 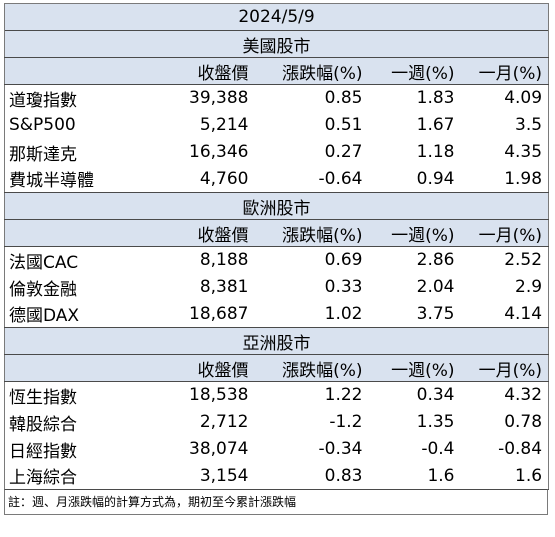 What do you see at coordinates (311, 179) in the screenshot?
I see `cell-change: -0.64` at bounding box center [311, 179].